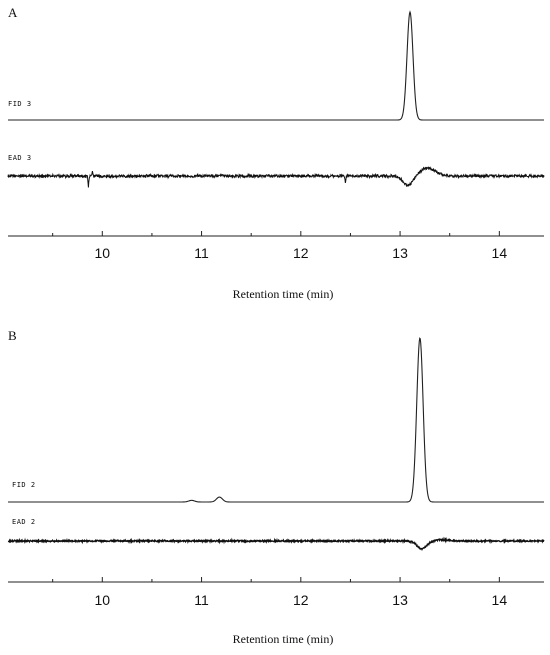 This screenshot has width=550, height=655. What do you see at coordinates (12, 335) in the screenshot?
I see `panel-b-letter: B` at bounding box center [12, 335].